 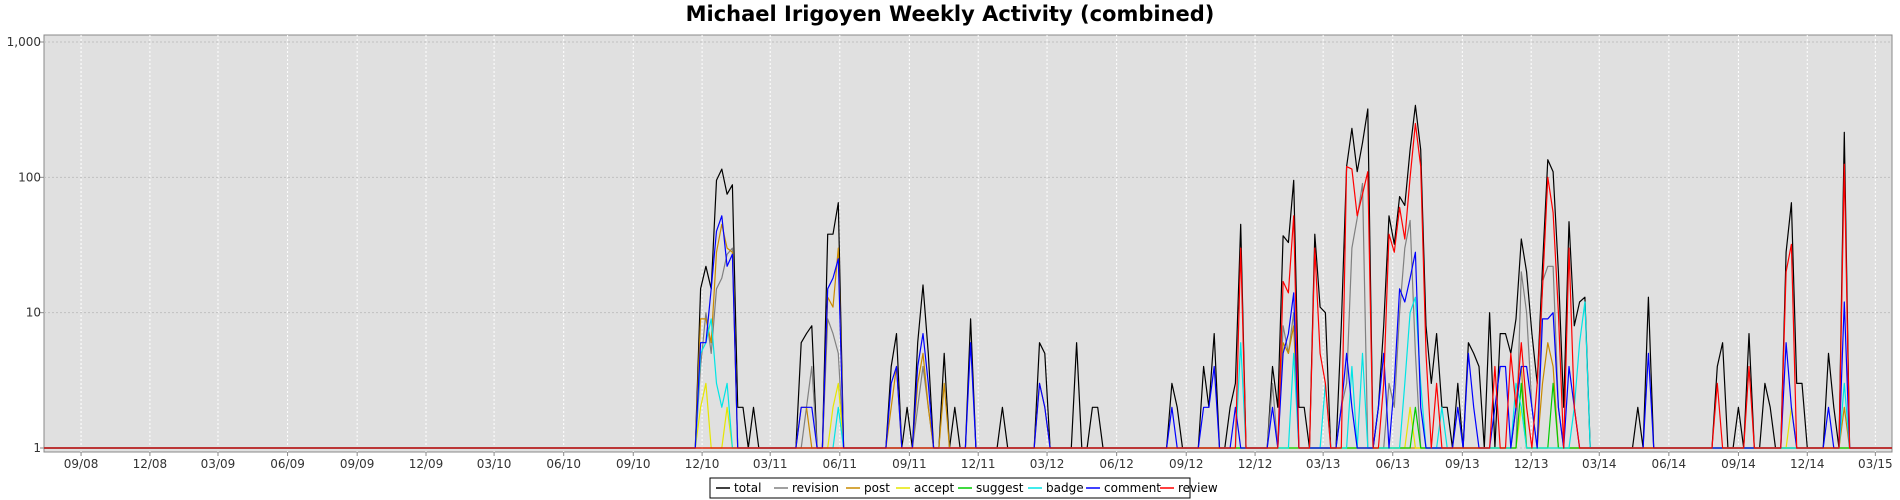 I want to click on x-tick-label: 09/13, so click(x=1462, y=464).